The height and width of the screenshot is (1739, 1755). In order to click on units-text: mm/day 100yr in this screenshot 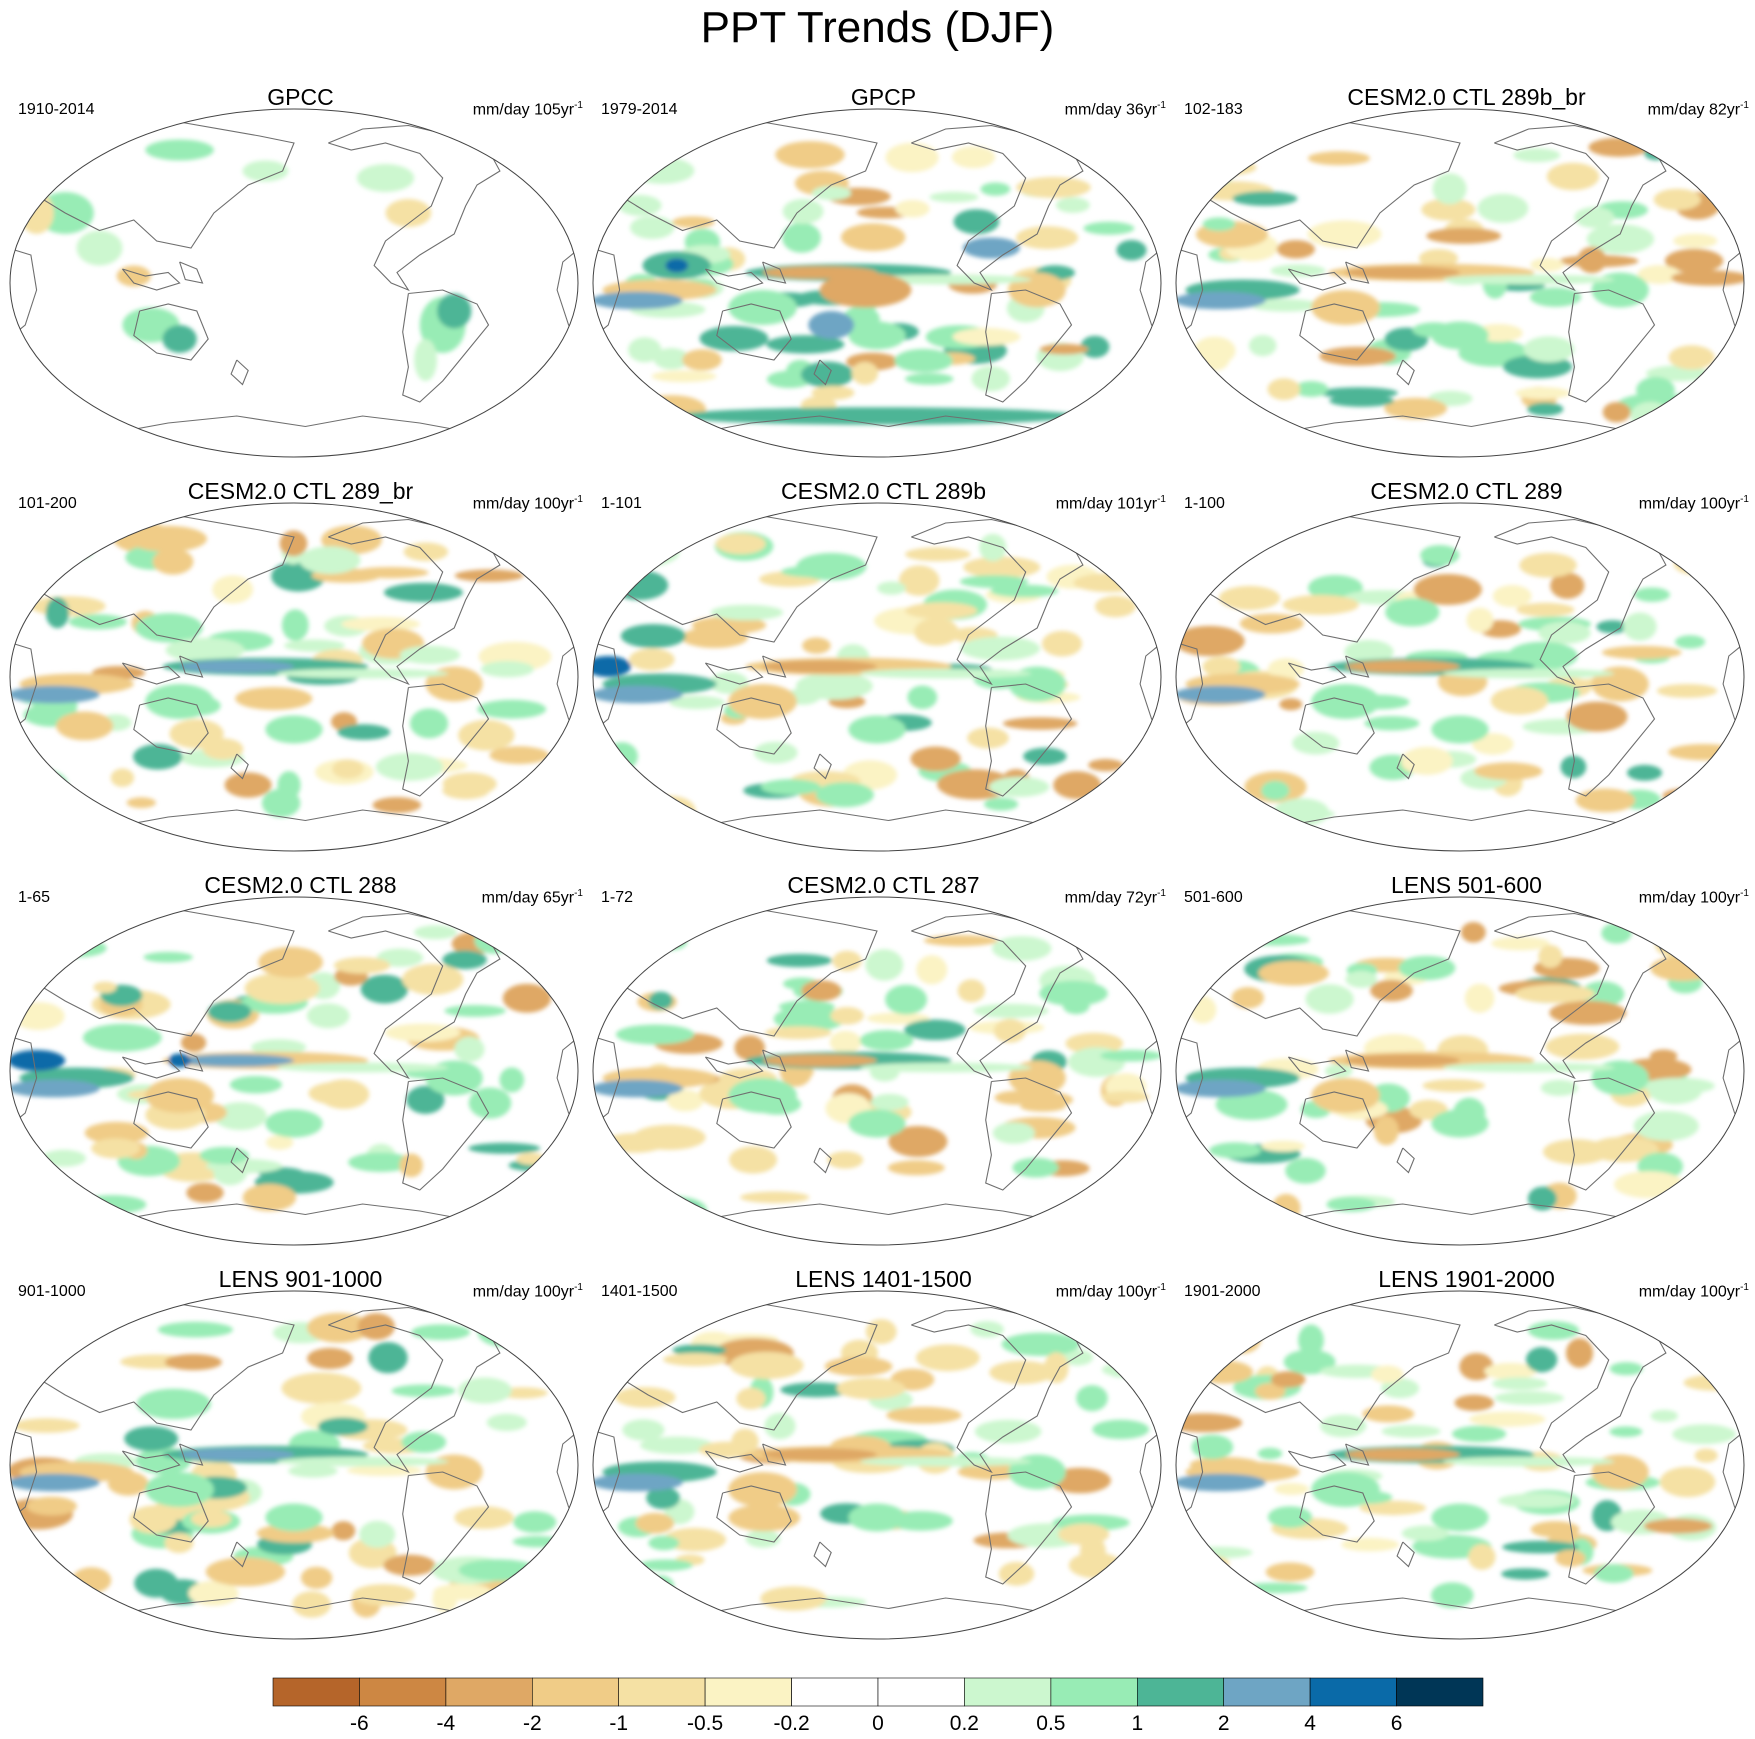, I will do `click(1689, 898)`.